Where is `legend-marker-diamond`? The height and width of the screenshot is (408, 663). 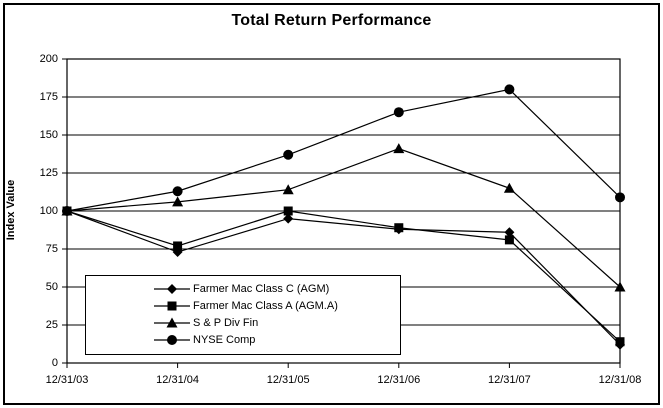
legend-marker-diamond is located at coordinates (172, 288).